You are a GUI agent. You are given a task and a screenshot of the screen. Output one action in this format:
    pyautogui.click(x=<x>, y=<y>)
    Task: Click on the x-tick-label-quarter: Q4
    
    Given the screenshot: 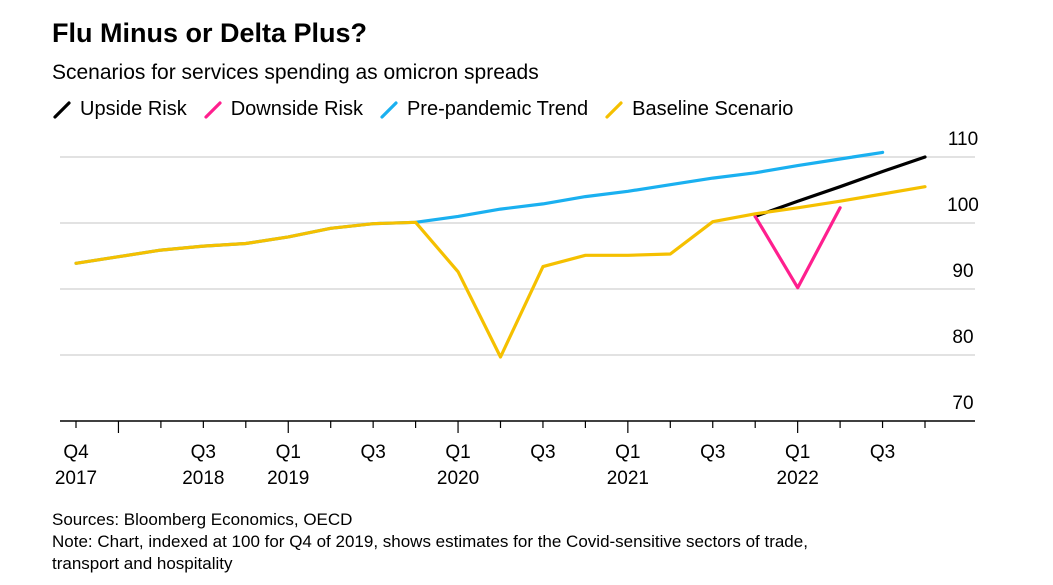 What is the action you would take?
    pyautogui.click(x=76, y=452)
    